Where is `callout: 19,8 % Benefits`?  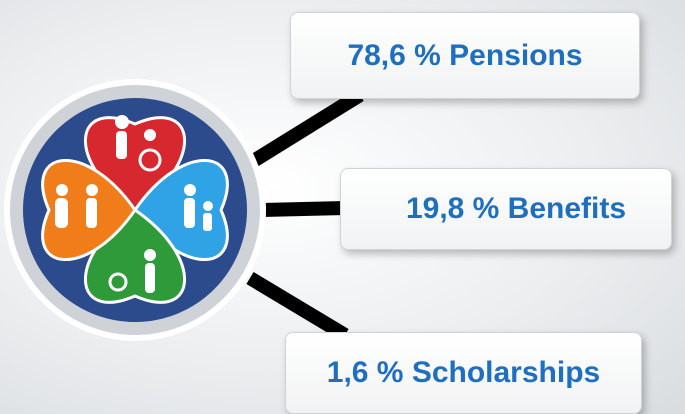 callout: 19,8 % Benefits is located at coordinates (506, 209).